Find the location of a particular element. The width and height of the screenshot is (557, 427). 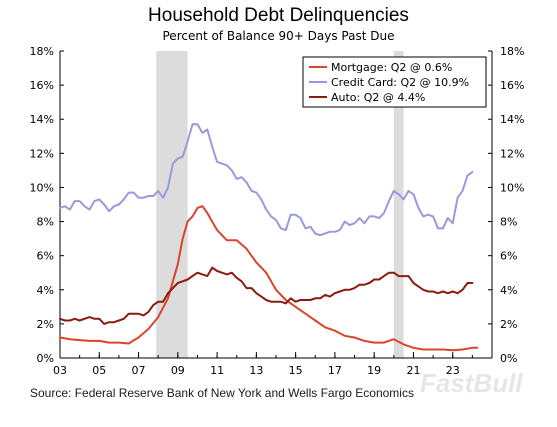

x-tick-label: 05 is located at coordinates (99, 370).